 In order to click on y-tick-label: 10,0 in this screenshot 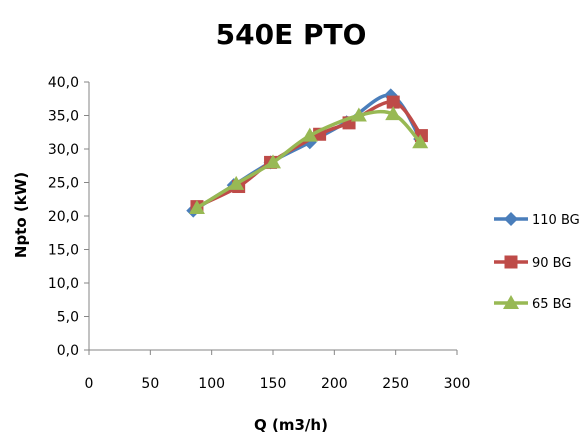, I will do `click(63, 284)`.